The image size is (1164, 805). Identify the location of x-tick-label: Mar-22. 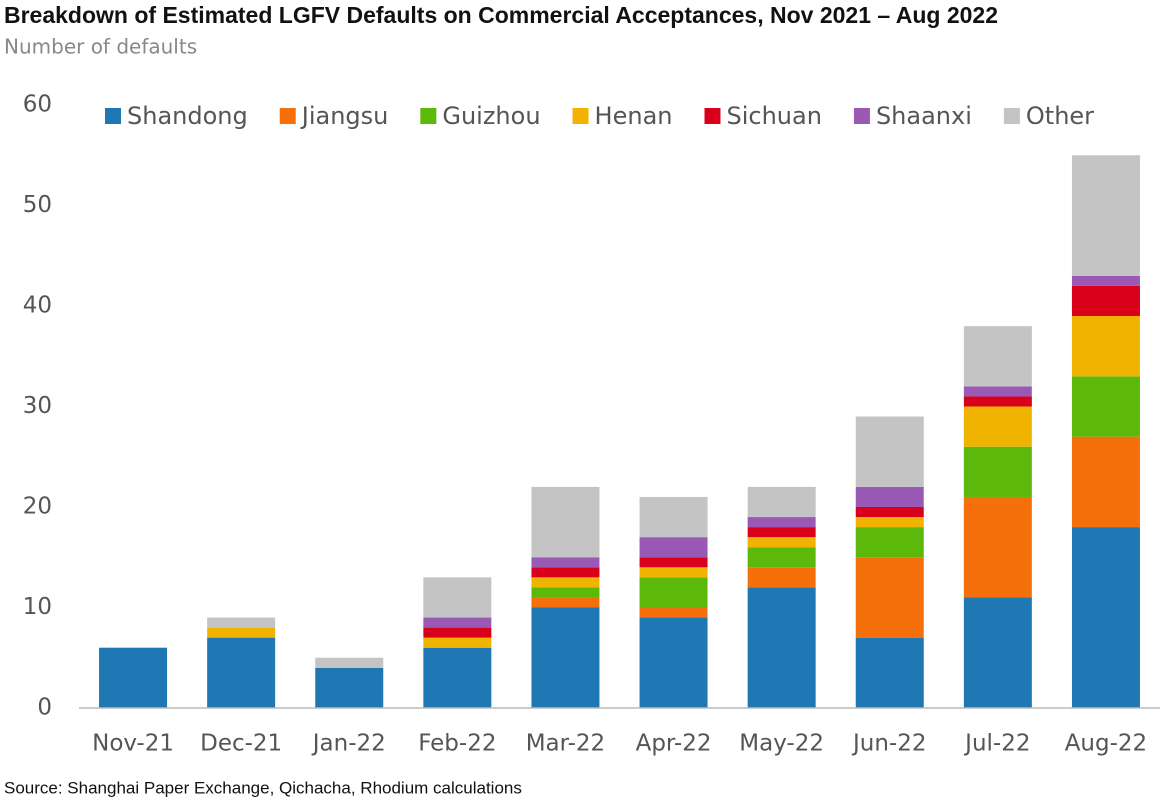
(566, 744).